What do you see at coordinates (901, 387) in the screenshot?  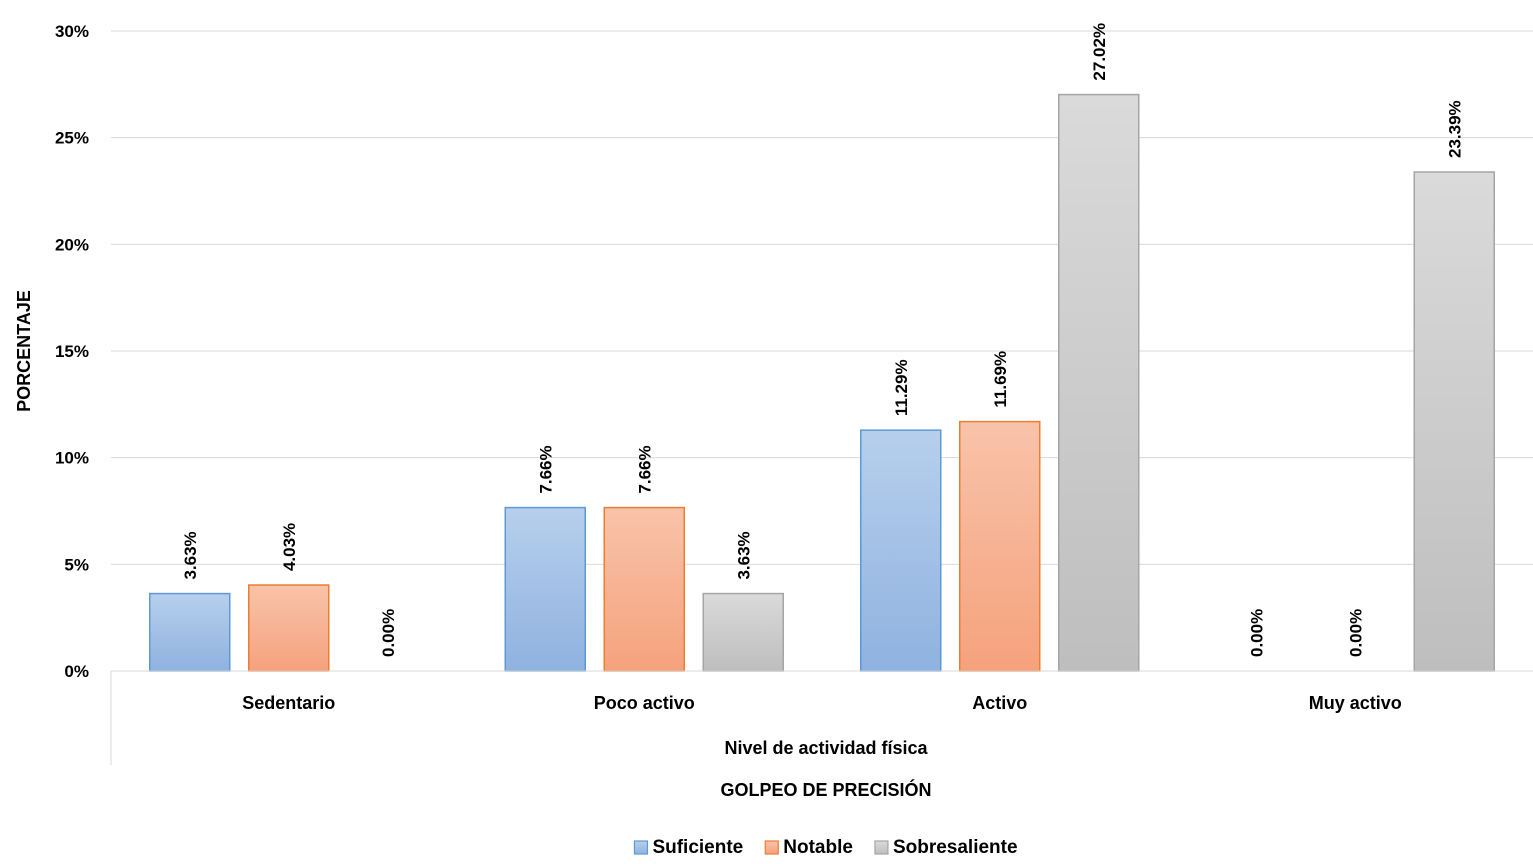 I see `data-label-suficiente-activo: 11.29%` at bounding box center [901, 387].